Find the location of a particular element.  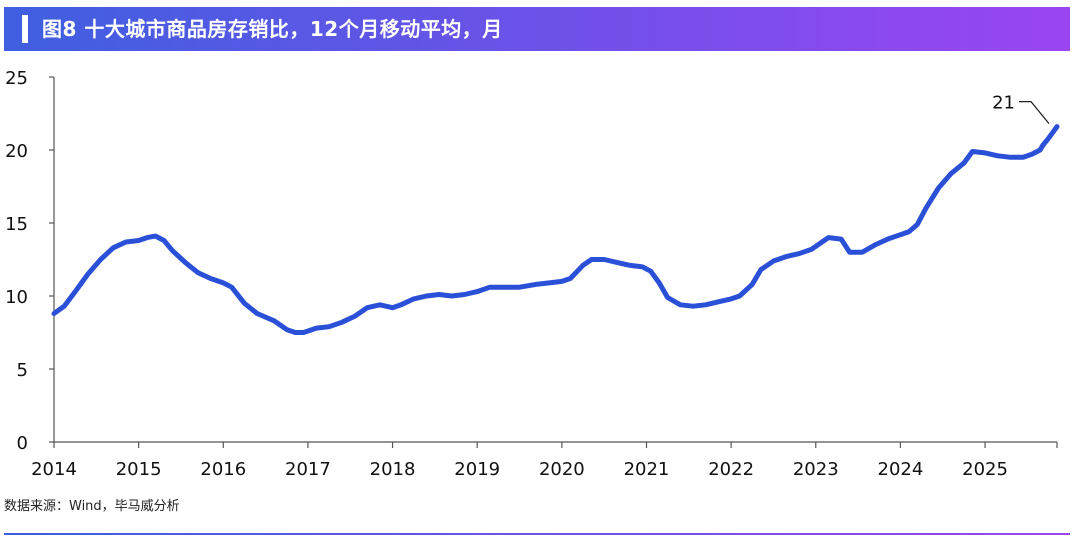

x-tick-label: 2016 is located at coordinates (223, 469).